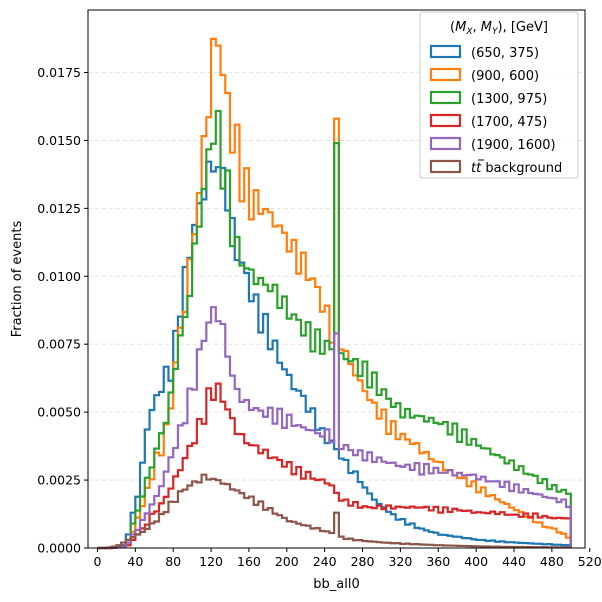 This screenshot has height=602, width=602. What do you see at coordinates (135, 561) in the screenshot?
I see `x-tick-label: 40` at bounding box center [135, 561].